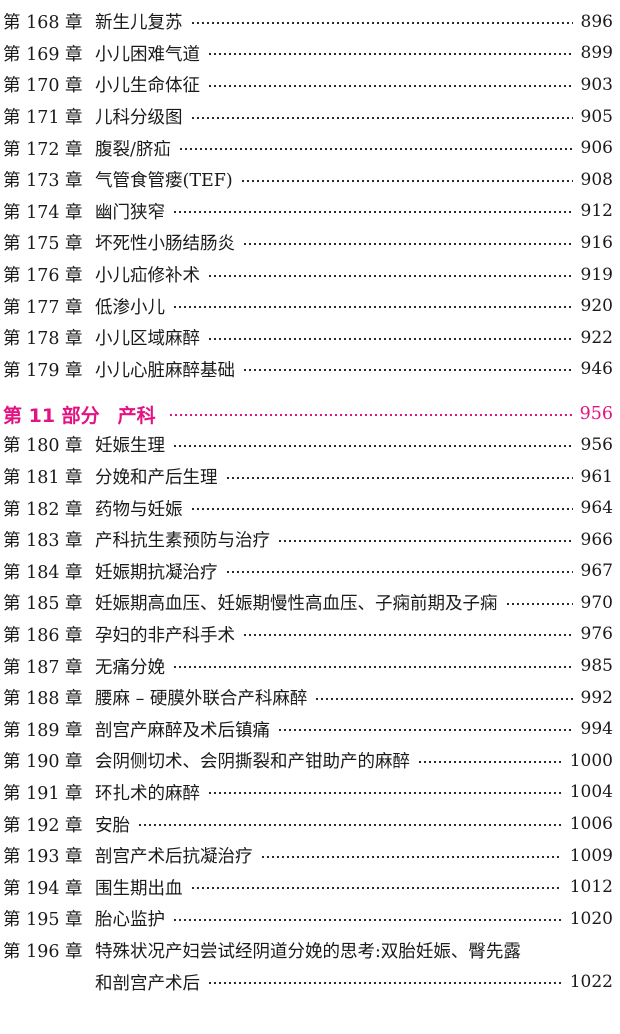  I want to click on toc-entry: 第 184 章 妊娠期抗凝治疗 967, so click(308, 572).